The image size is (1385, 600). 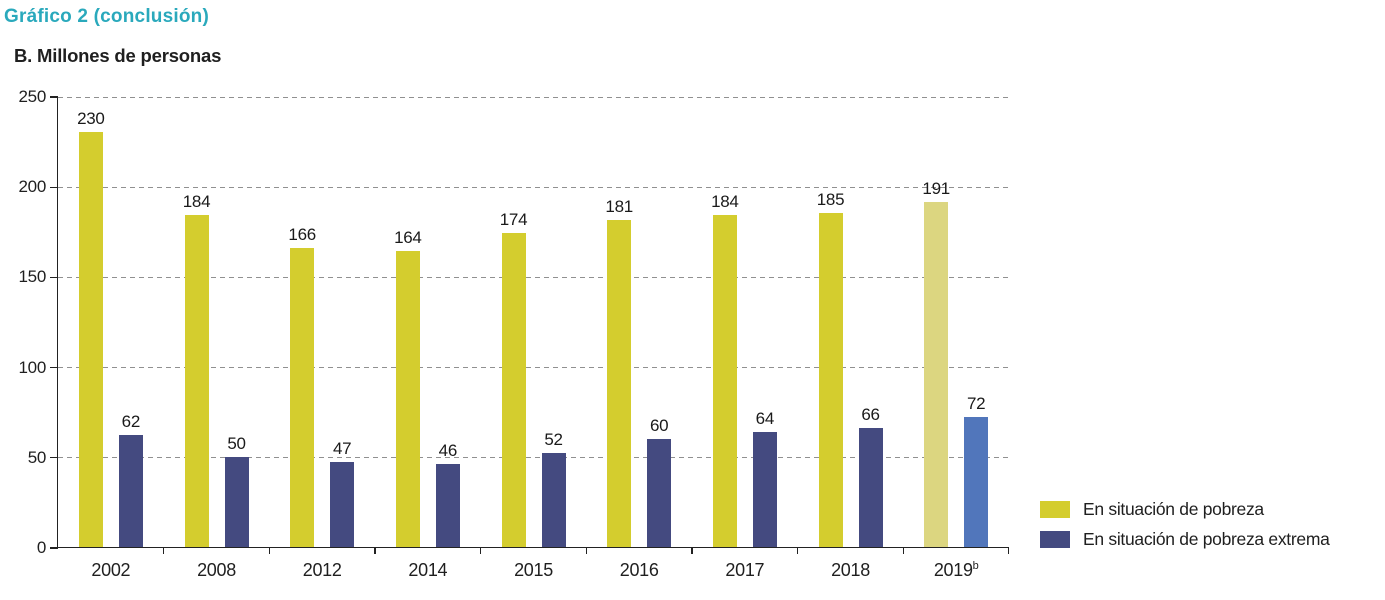 What do you see at coordinates (936, 374) in the screenshot?
I see `bar-pobreza-2019` at bounding box center [936, 374].